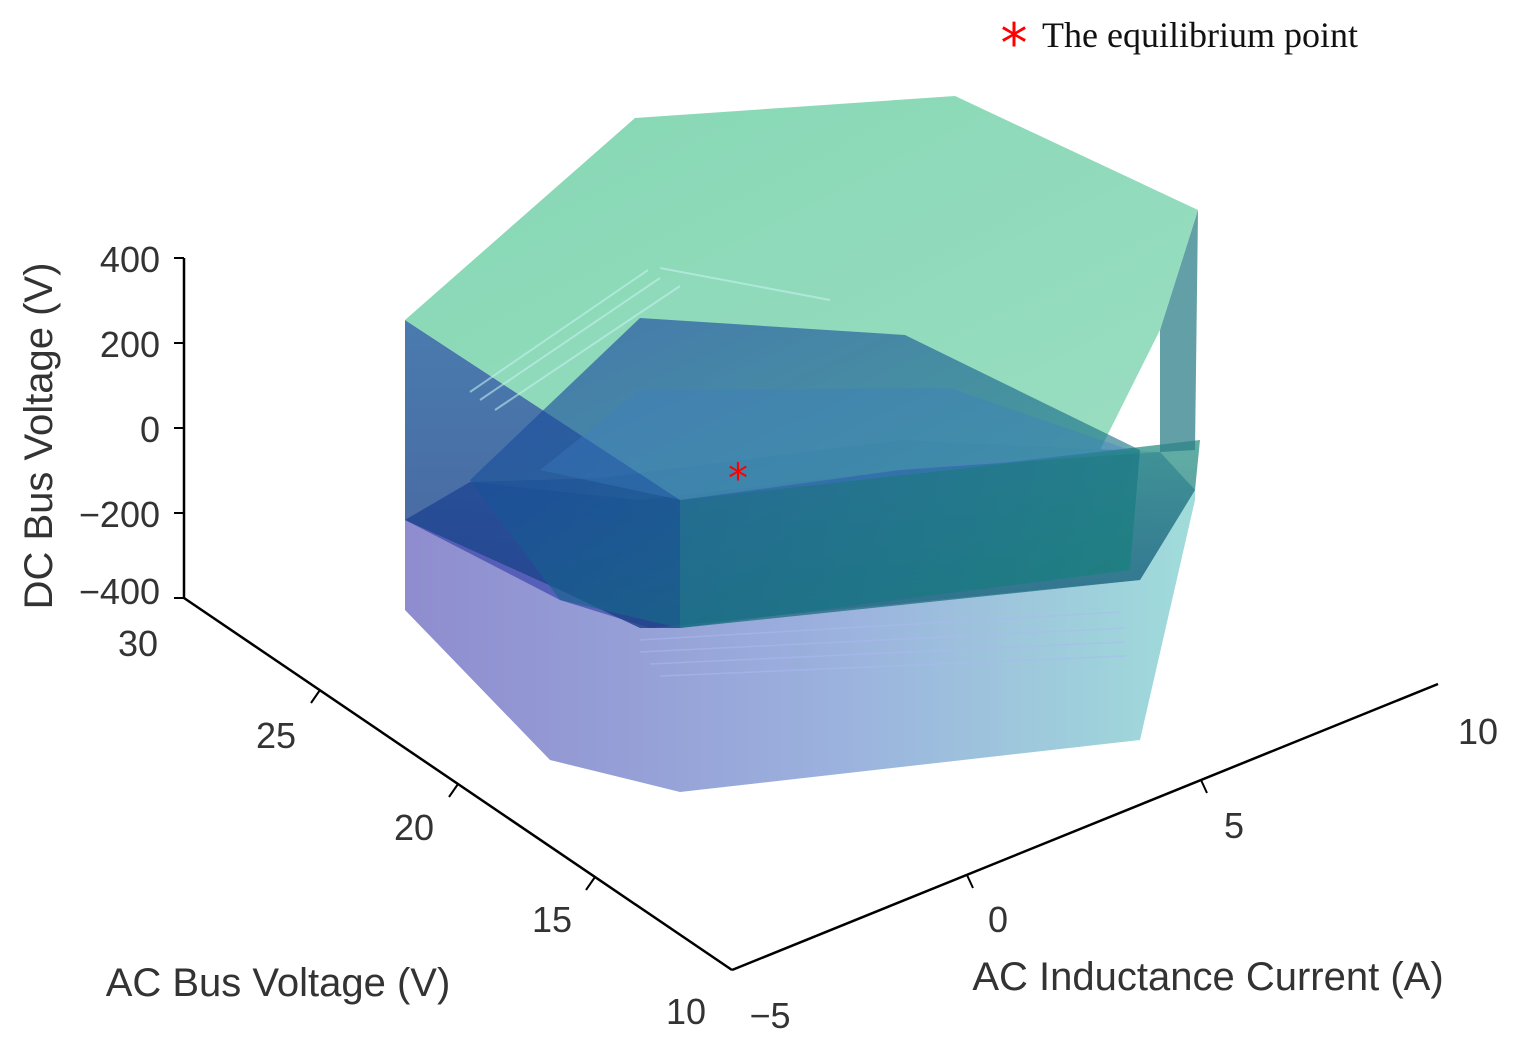 The image size is (1527, 1048). What do you see at coordinates (276, 735) in the screenshot?
I see `y-tick-label: 25` at bounding box center [276, 735].